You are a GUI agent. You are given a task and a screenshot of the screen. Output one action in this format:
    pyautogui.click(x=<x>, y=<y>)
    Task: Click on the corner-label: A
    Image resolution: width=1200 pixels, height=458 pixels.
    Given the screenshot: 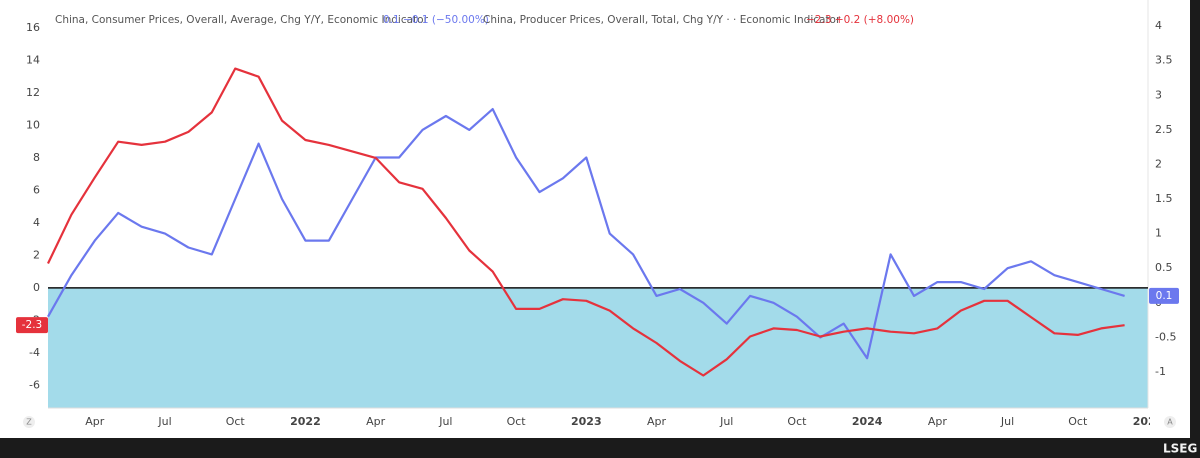 What is the action you would take?
    pyautogui.click(x=1170, y=422)
    